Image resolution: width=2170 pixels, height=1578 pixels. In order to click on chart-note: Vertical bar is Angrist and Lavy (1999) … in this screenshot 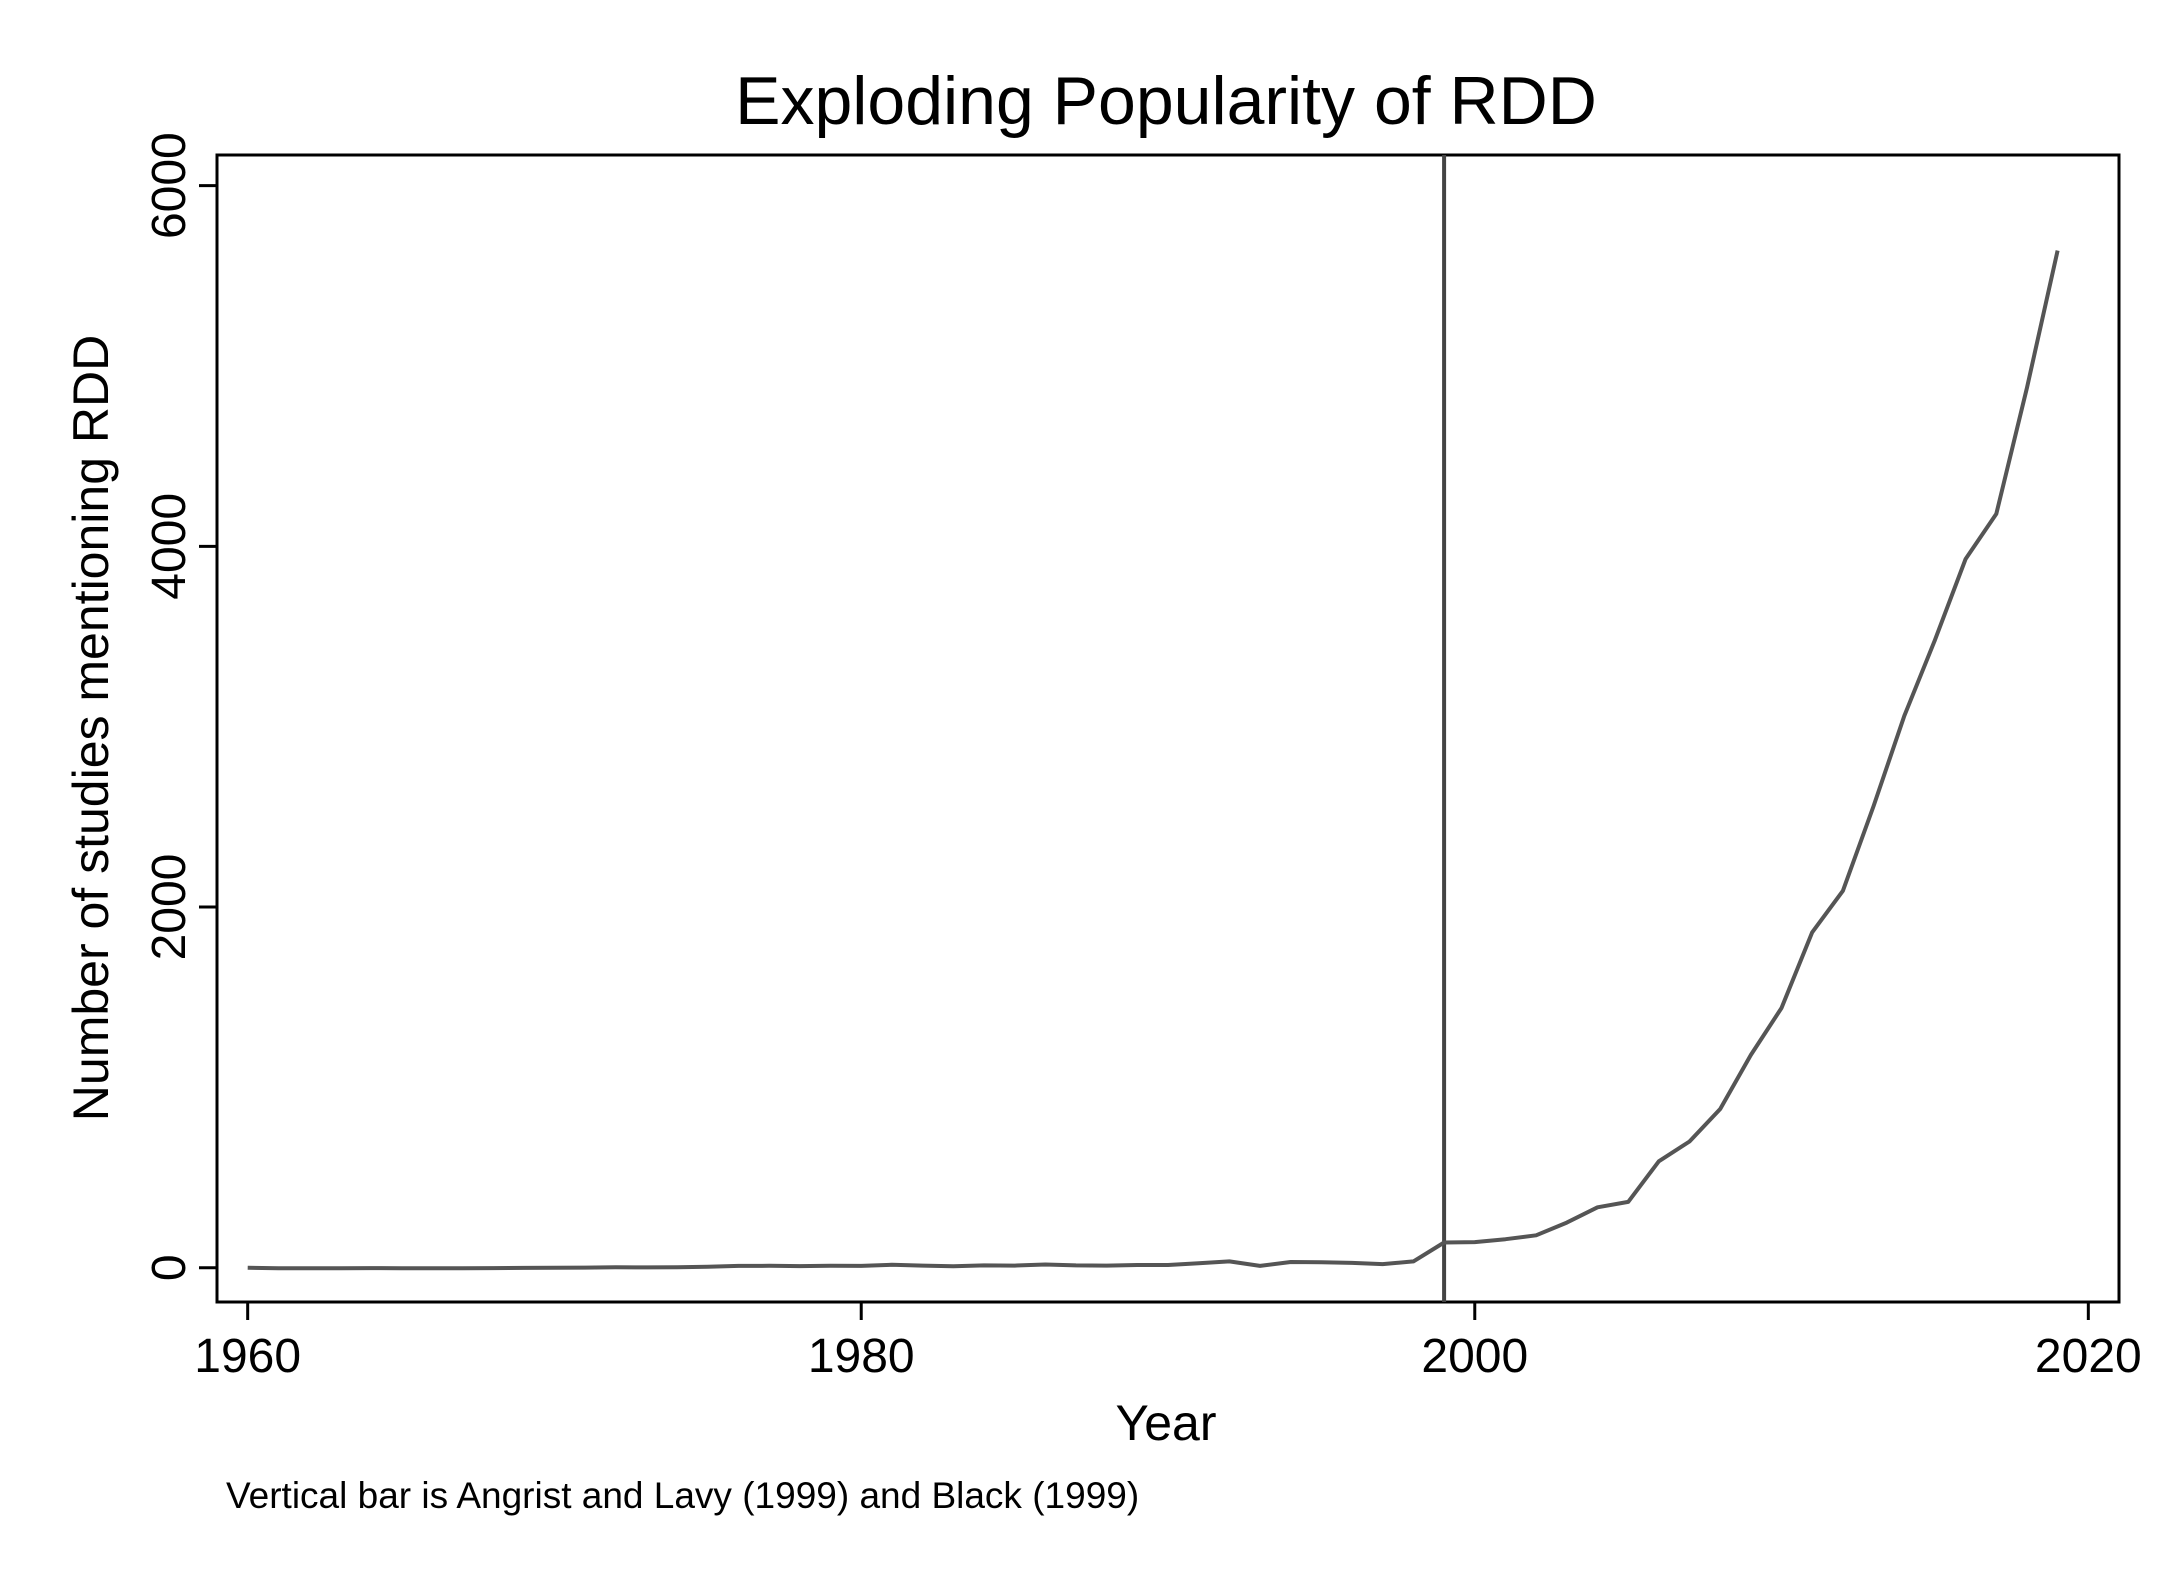, I will do `click(682, 1495)`.